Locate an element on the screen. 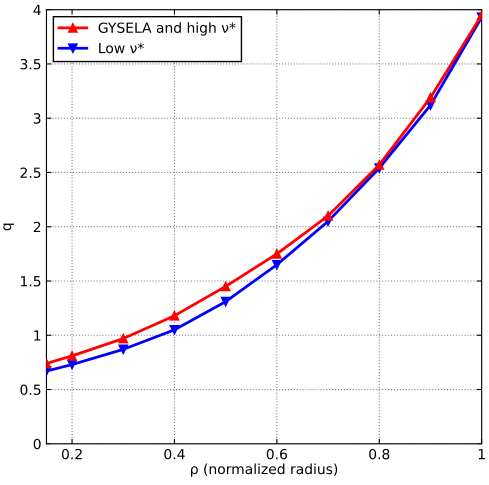 This screenshot has width=489, height=485. y-tick-label: 1.5 is located at coordinates (30, 281).